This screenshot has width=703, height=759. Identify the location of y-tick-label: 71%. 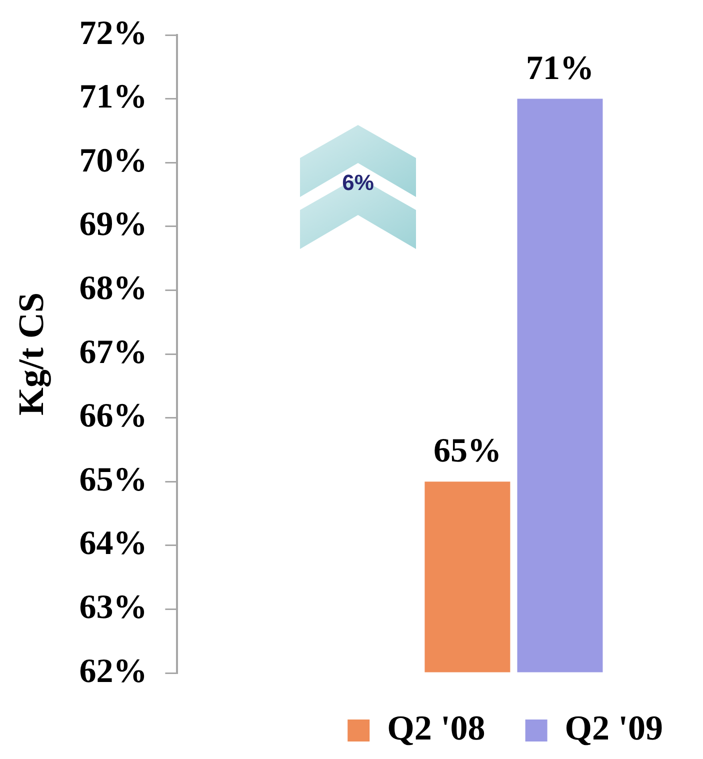
(113, 97).